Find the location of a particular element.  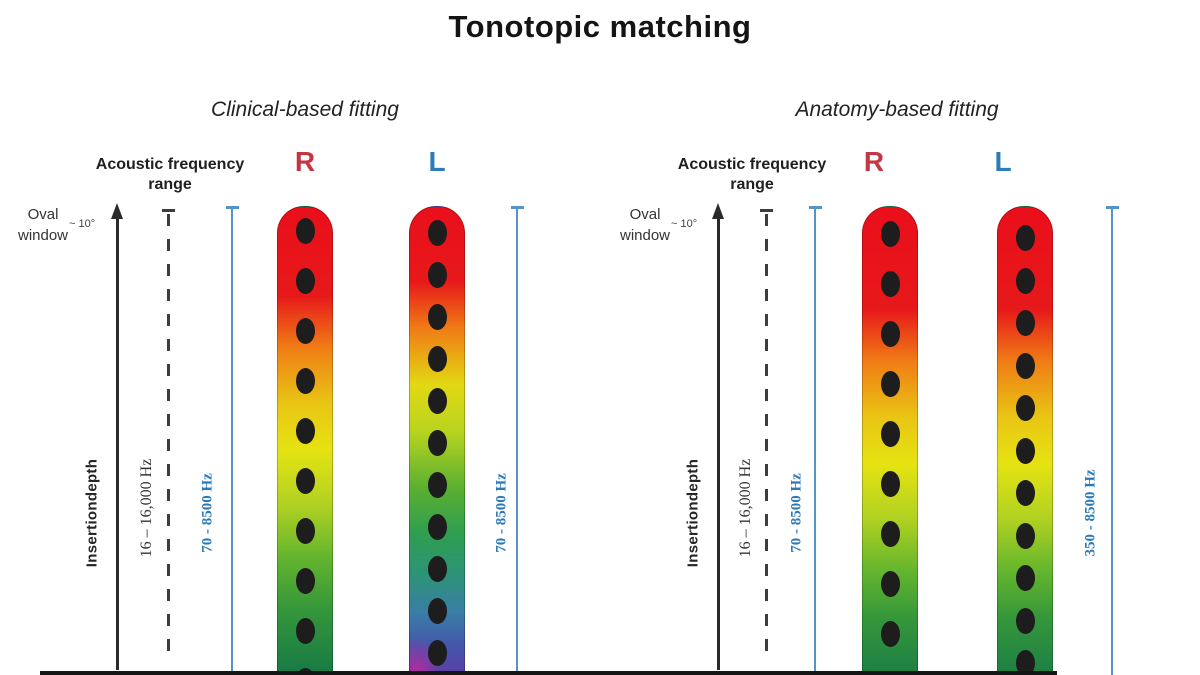

bottom-edge-bar is located at coordinates (548, 673).